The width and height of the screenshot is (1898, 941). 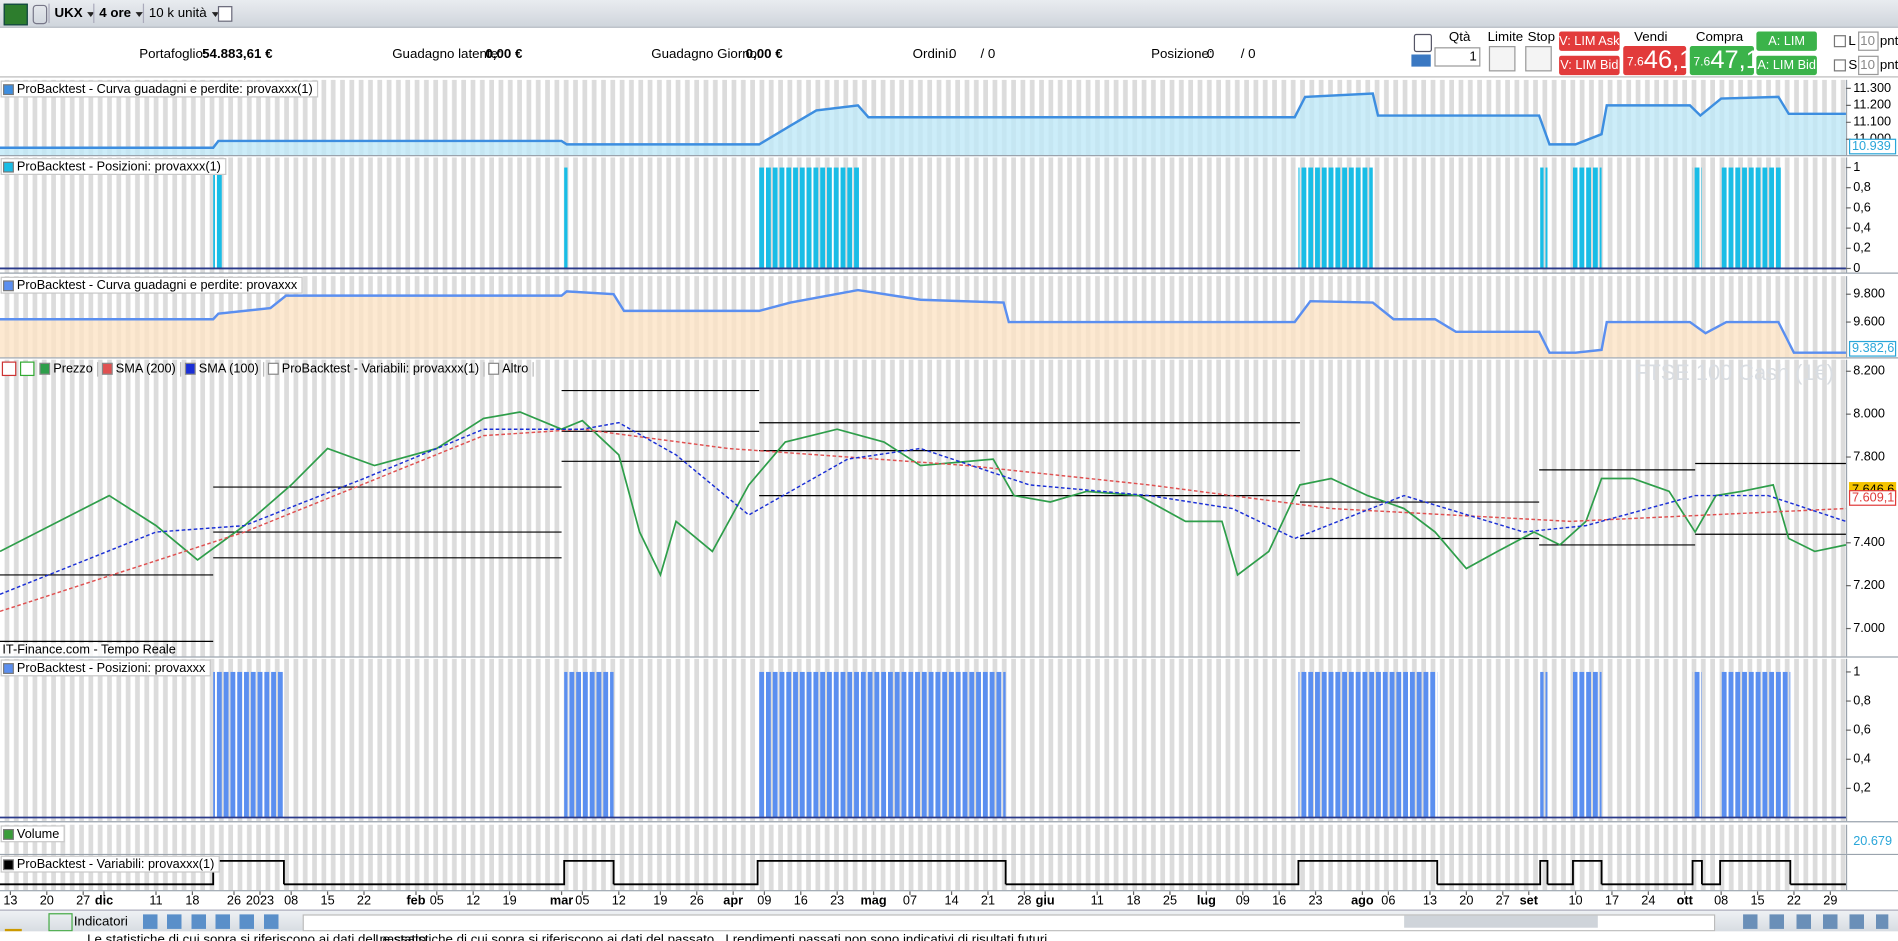 What do you see at coordinates (1853, 65) in the screenshot?
I see `short-label: S` at bounding box center [1853, 65].